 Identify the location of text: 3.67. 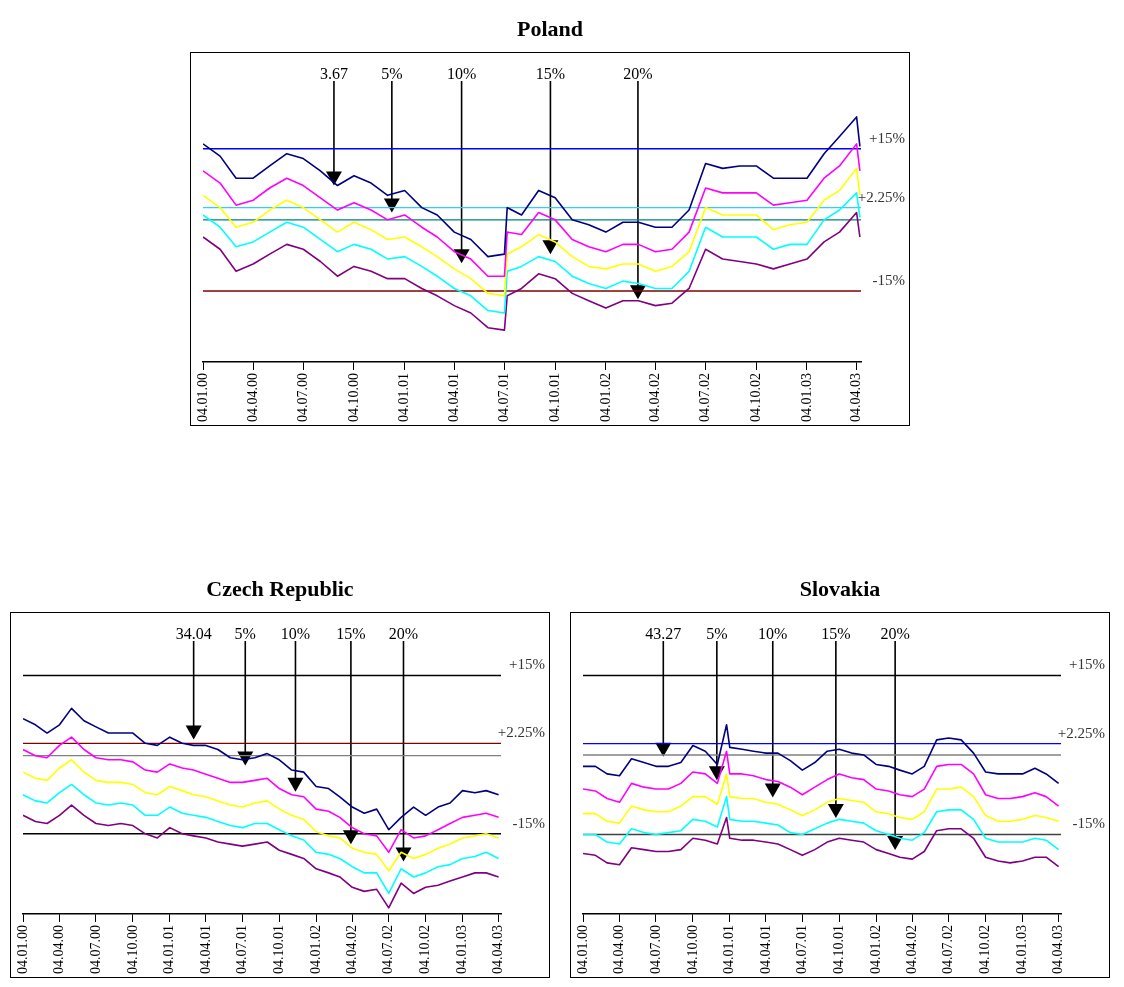
(333, 74).